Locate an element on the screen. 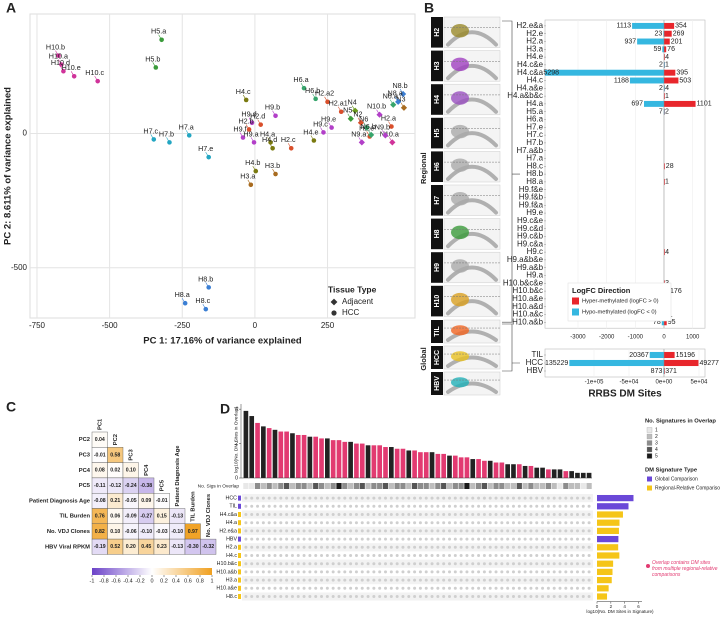  note-dot is located at coordinates (648, 566).